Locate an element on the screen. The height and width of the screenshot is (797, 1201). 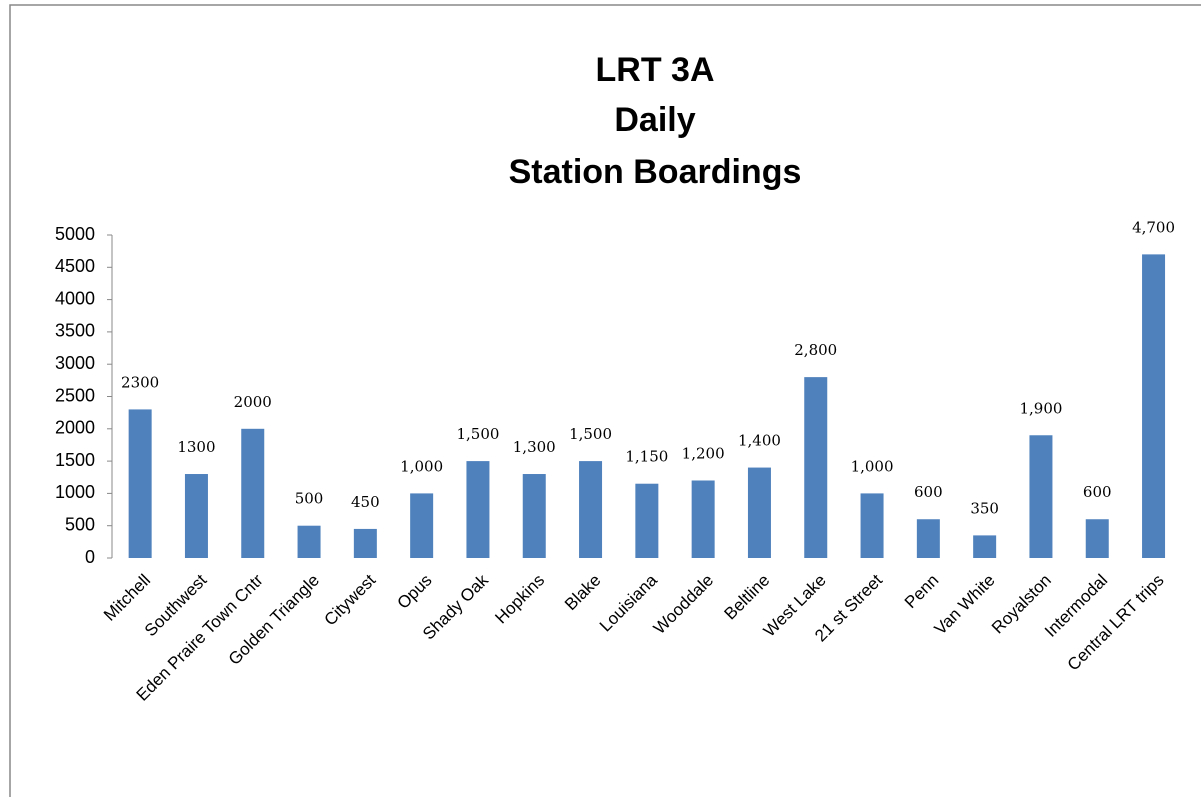
x-tick-label: Central LRT trips is located at coordinates (1116, 623).